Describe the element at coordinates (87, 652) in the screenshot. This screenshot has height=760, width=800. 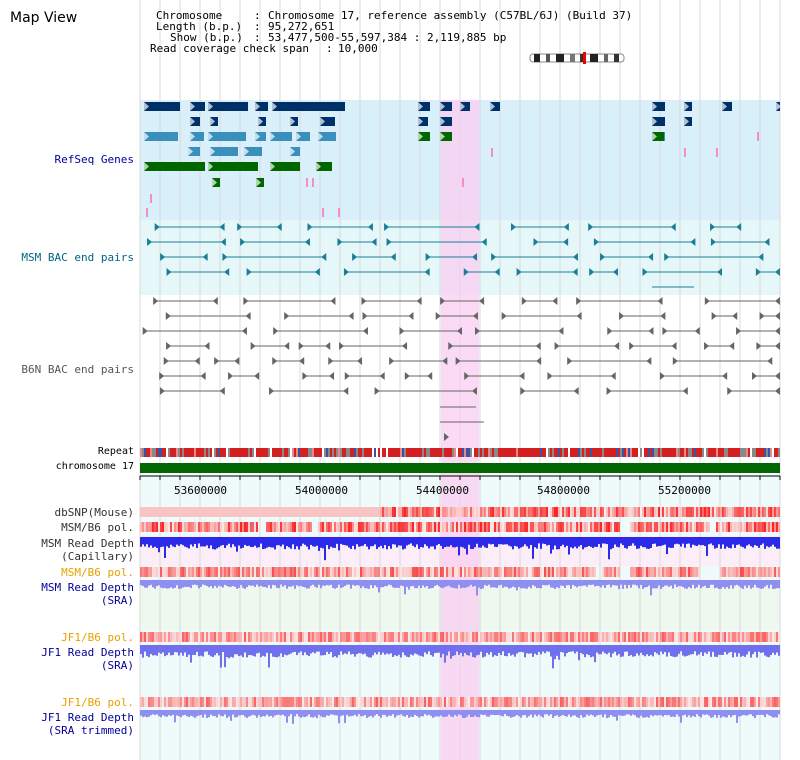
I see `jf1-depth-label-1: JF1 Read Depth` at that location.